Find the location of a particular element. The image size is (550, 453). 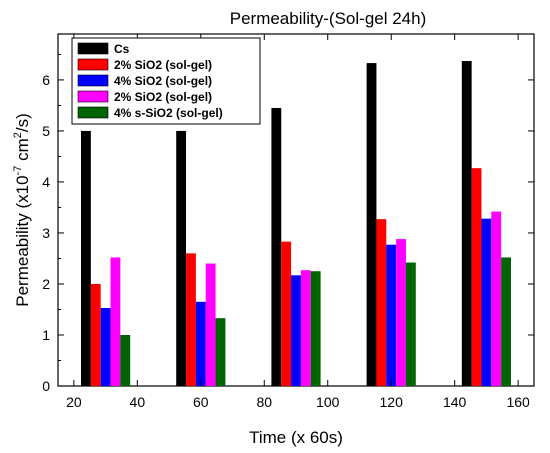

chart-title: Permeability-(Sol-gel 24h) is located at coordinates (328, 18).